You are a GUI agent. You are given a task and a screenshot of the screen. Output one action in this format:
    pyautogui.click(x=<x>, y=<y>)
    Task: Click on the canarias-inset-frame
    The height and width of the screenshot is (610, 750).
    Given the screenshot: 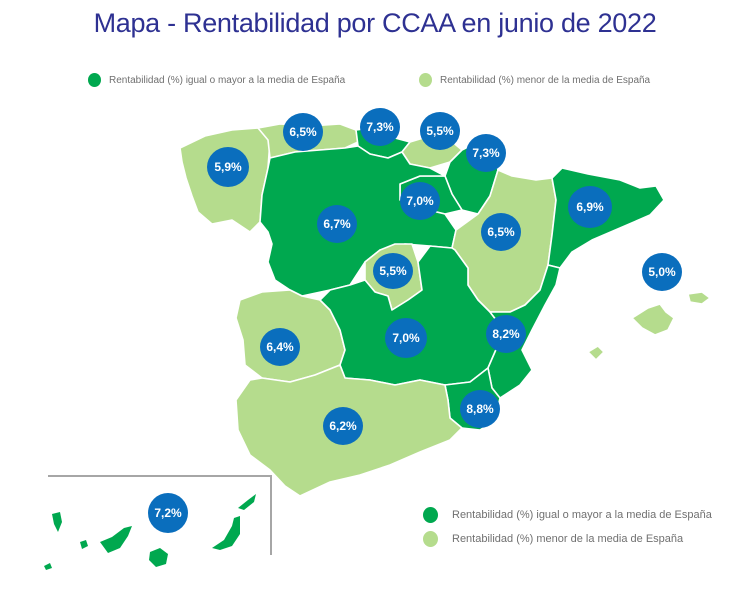 What is the action you would take?
    pyautogui.click(x=160, y=515)
    